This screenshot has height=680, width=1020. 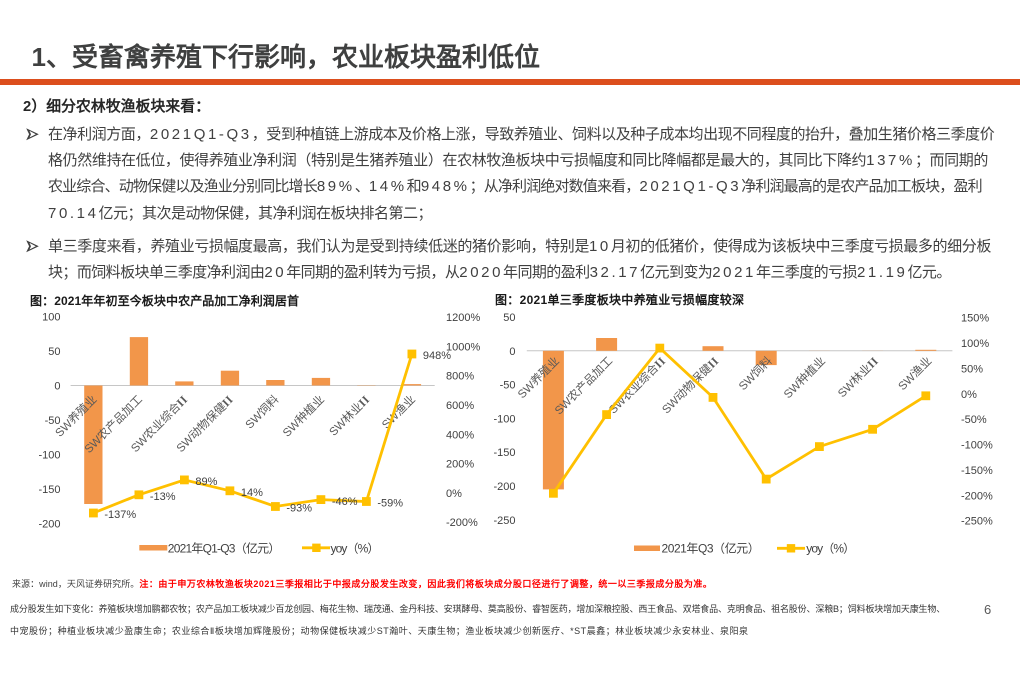 What do you see at coordinates (120, 515) in the screenshot?
I see `svg-text: -137%` at bounding box center [120, 515].